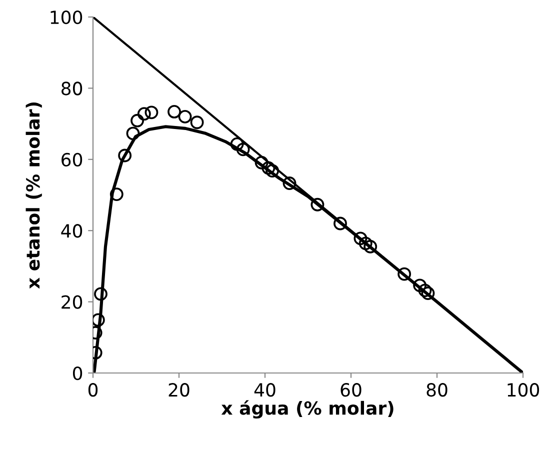 The height and width of the screenshot is (459, 546). Describe the element at coordinates (72, 159) in the screenshot. I see `y-tick-label: 60` at that location.